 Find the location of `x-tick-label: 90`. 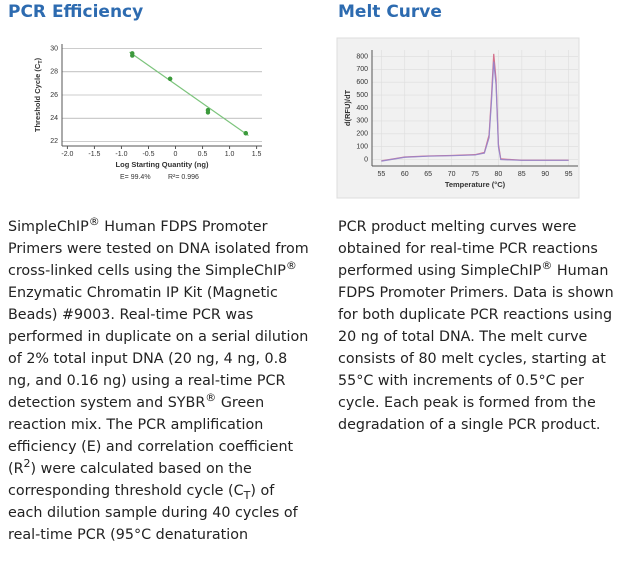

x-tick-label: 90 is located at coordinates (545, 174).